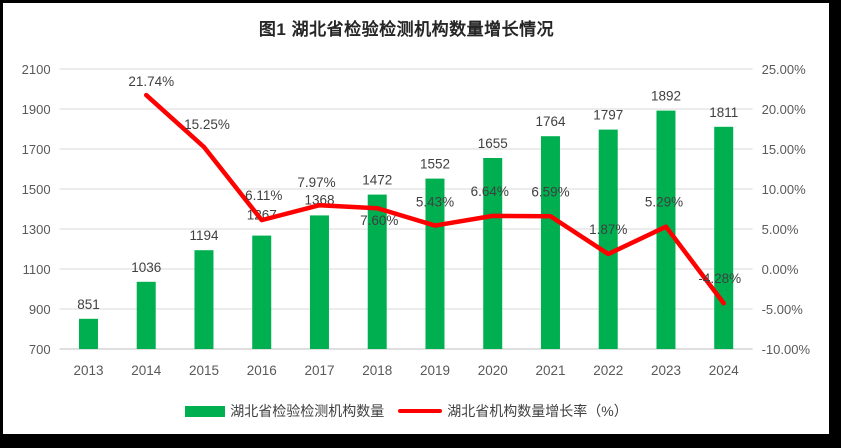 The image size is (841, 448). What do you see at coordinates (146, 267) in the screenshot?
I see `bar-value-label: 1036` at bounding box center [146, 267].